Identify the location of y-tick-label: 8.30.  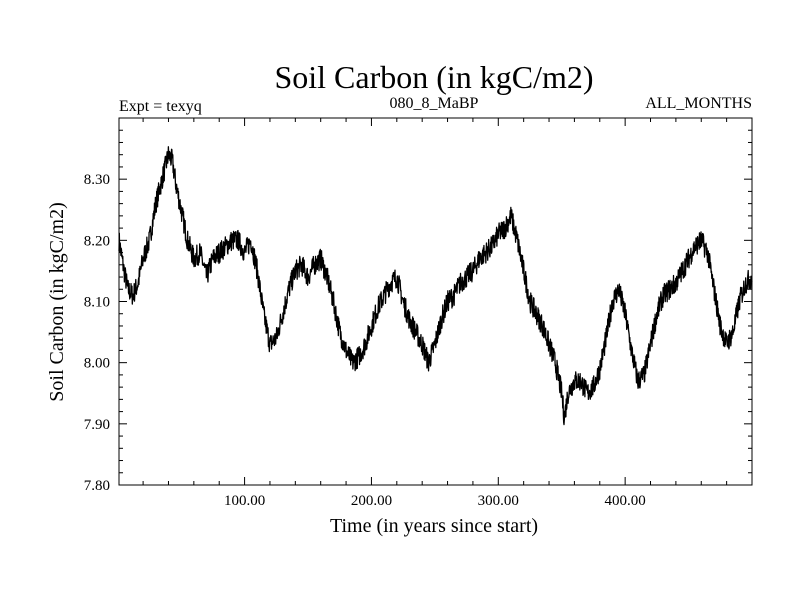
(97, 180).